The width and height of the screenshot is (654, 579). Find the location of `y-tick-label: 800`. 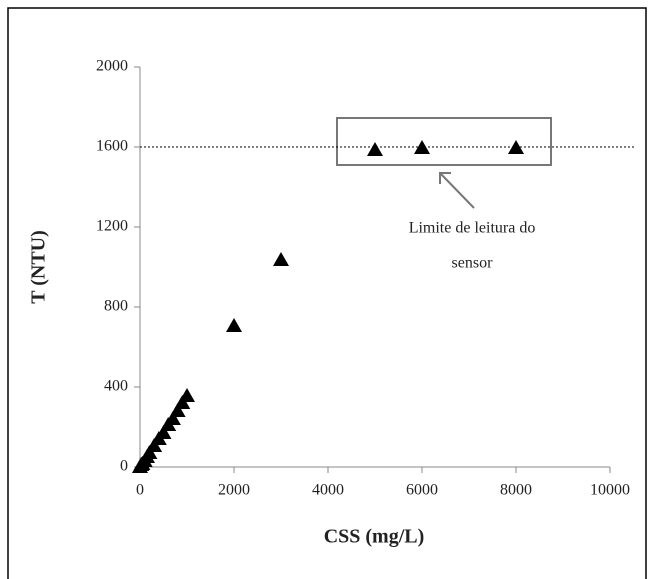

y-tick-label: 800 is located at coordinates (116, 306).